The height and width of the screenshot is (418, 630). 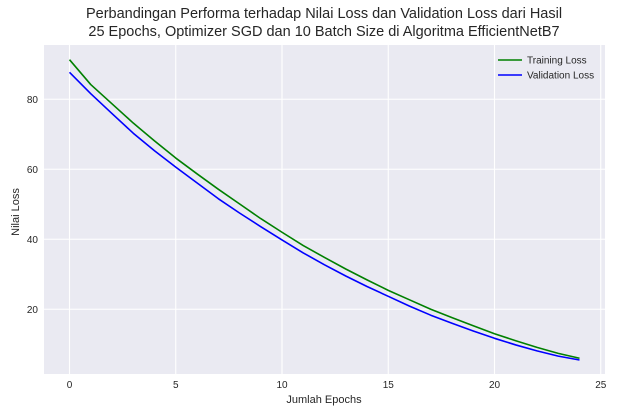 What do you see at coordinates (33, 240) in the screenshot?
I see `y-tick-label: 40` at bounding box center [33, 240].